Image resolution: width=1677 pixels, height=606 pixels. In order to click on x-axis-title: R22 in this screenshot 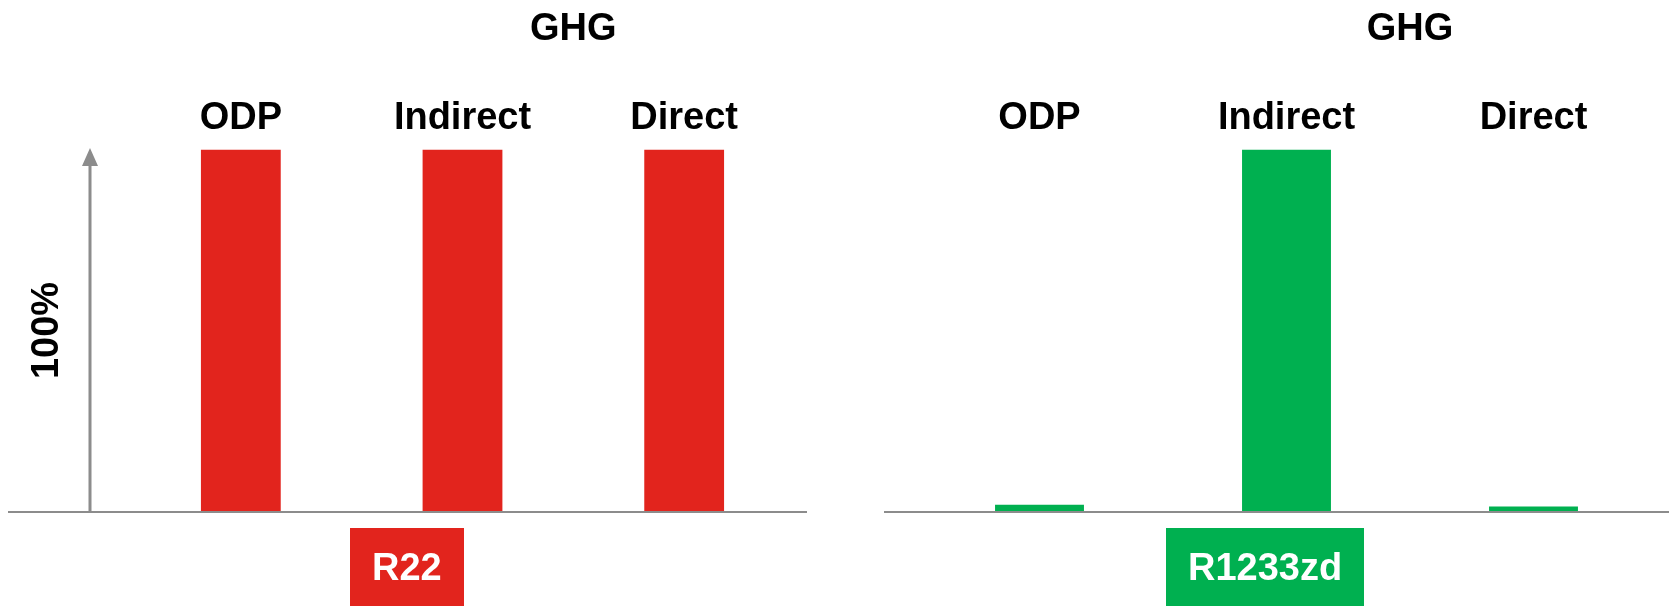, I will do `click(407, 567)`.